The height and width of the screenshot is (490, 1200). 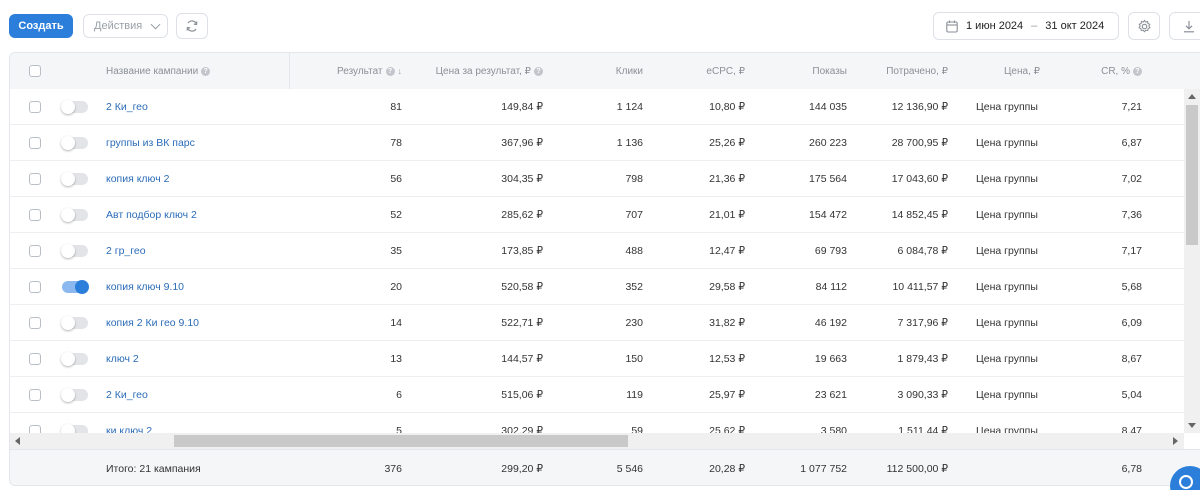 What do you see at coordinates (145, 287) in the screenshot?
I see `campaign-name-link: копия ключ 9.10` at bounding box center [145, 287].